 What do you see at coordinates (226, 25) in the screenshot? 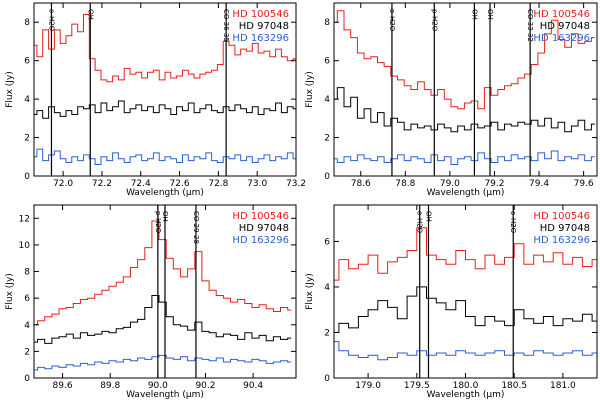
I see `line-marker-label: CO 36-35` at bounding box center [226, 25].